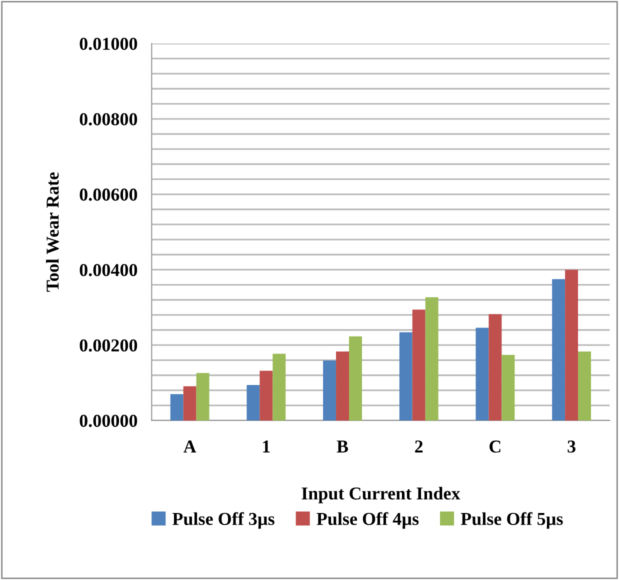 The image size is (619, 580). What do you see at coordinates (189, 446) in the screenshot?
I see `x-tick-label: A` at bounding box center [189, 446].